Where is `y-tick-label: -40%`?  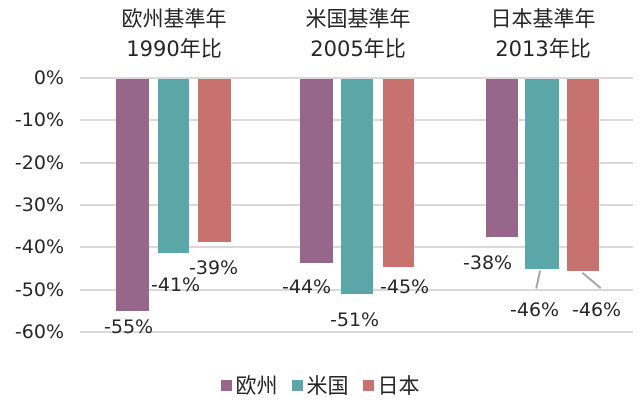 y-tick-label: -40% is located at coordinates (39, 247).